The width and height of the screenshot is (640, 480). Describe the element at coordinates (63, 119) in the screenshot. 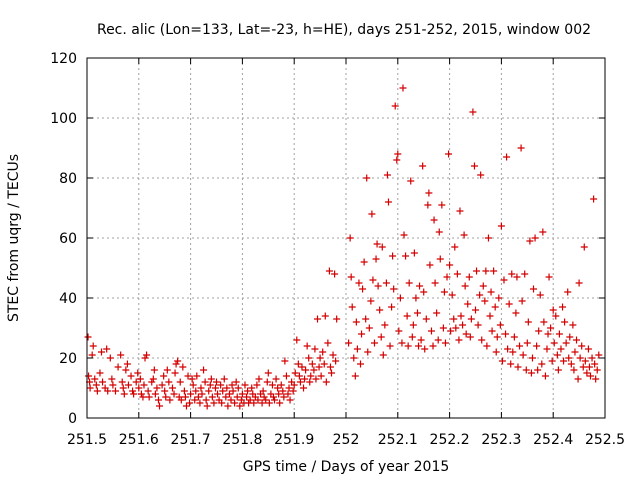

I see `y-tick-label: 100` at that location.